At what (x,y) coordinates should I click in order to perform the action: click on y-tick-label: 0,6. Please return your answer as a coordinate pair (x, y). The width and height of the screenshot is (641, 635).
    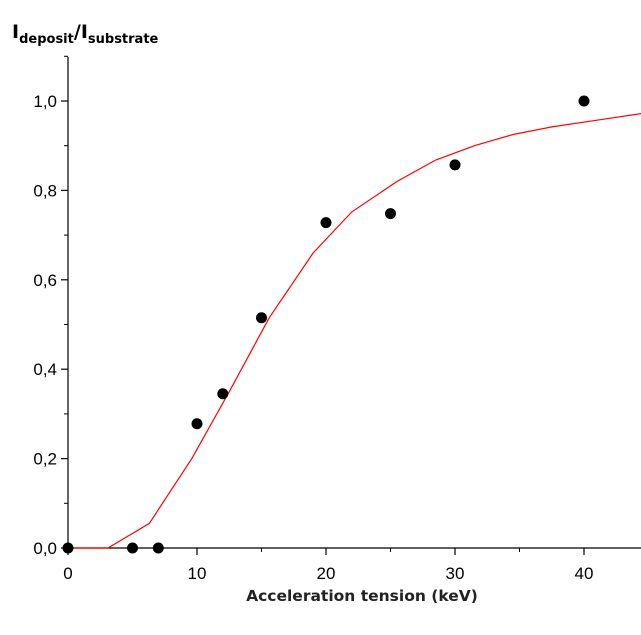
    Looking at the image, I should click on (45, 280).